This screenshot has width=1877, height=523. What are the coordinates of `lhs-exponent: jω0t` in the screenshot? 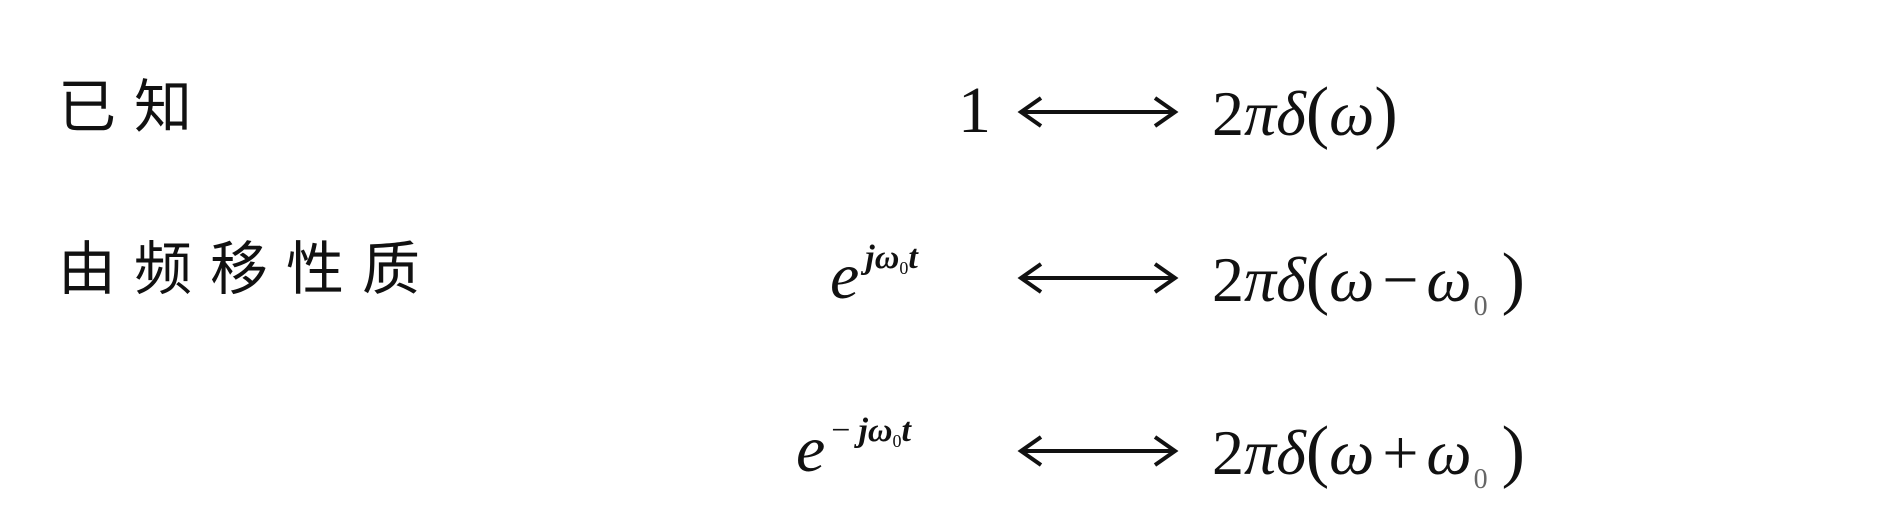 It's located at (891, 258).